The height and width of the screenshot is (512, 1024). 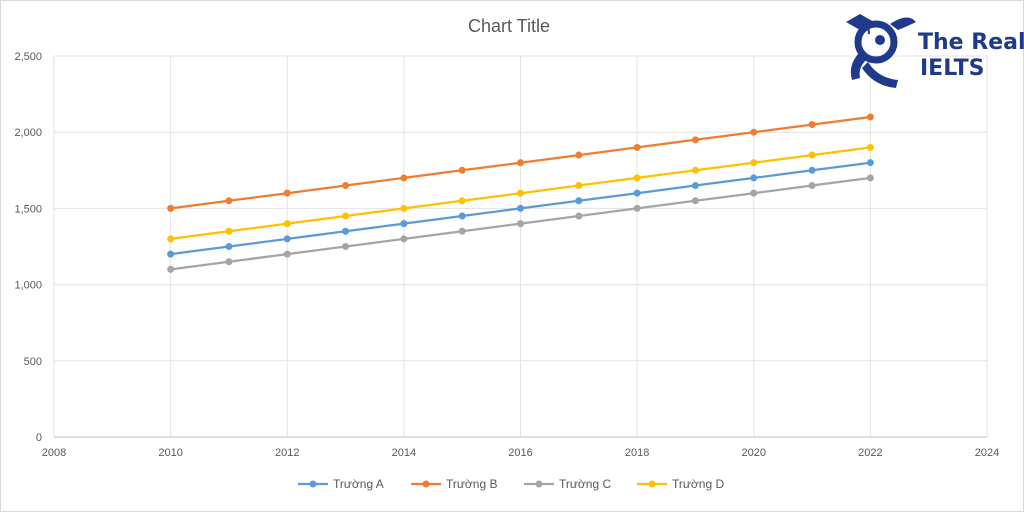 What do you see at coordinates (28, 57) in the screenshot?
I see `y-tick-label: 2,500` at bounding box center [28, 57].